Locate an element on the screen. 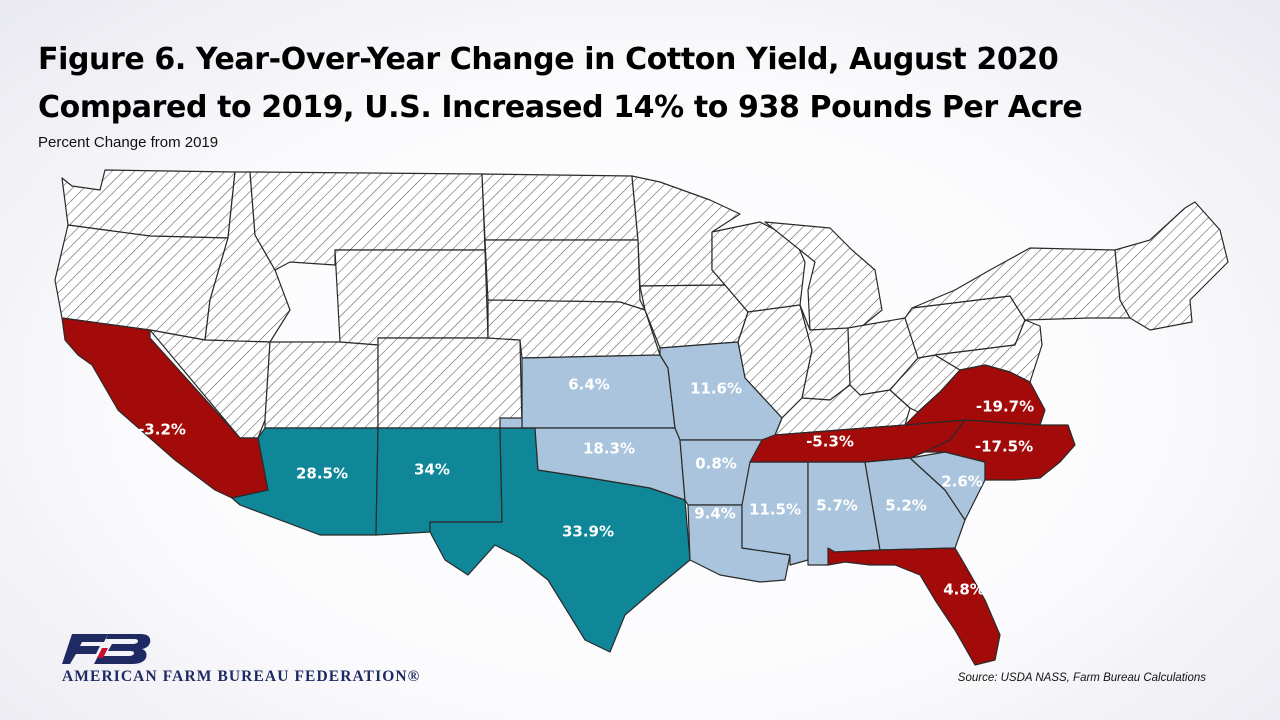 The image size is (1280, 720). label-ga: 5.2% is located at coordinates (906, 506).